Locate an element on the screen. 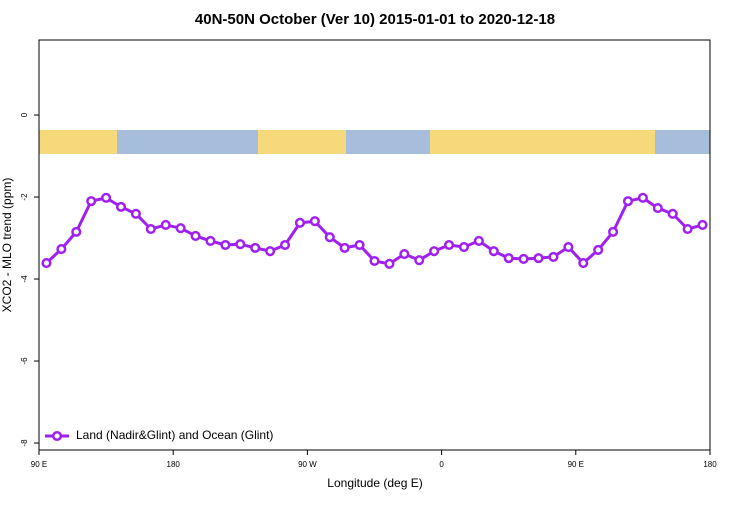  x-tick-label: 0 is located at coordinates (441, 464).